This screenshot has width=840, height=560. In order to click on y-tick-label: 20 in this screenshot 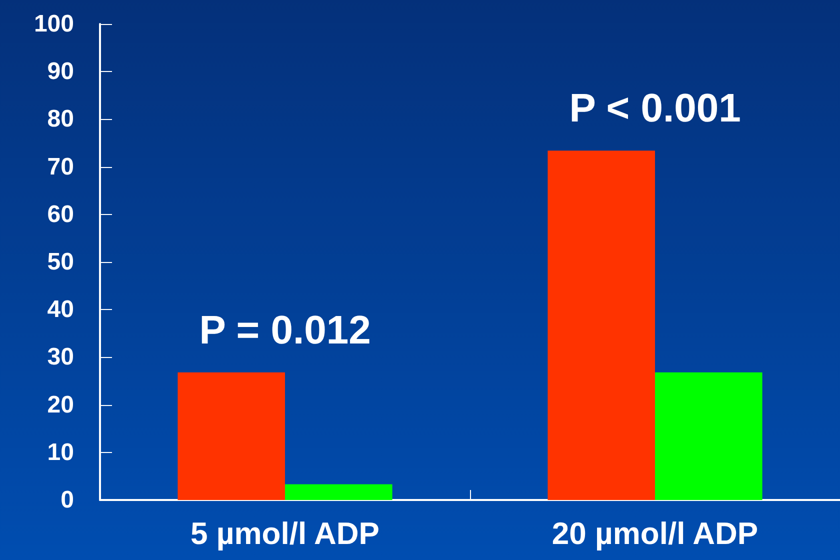, I will do `click(60, 404)`.